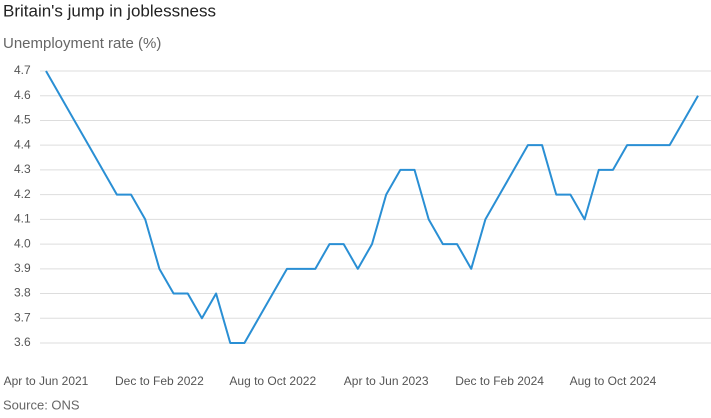  I want to click on source: Source: ONS, so click(41, 404).